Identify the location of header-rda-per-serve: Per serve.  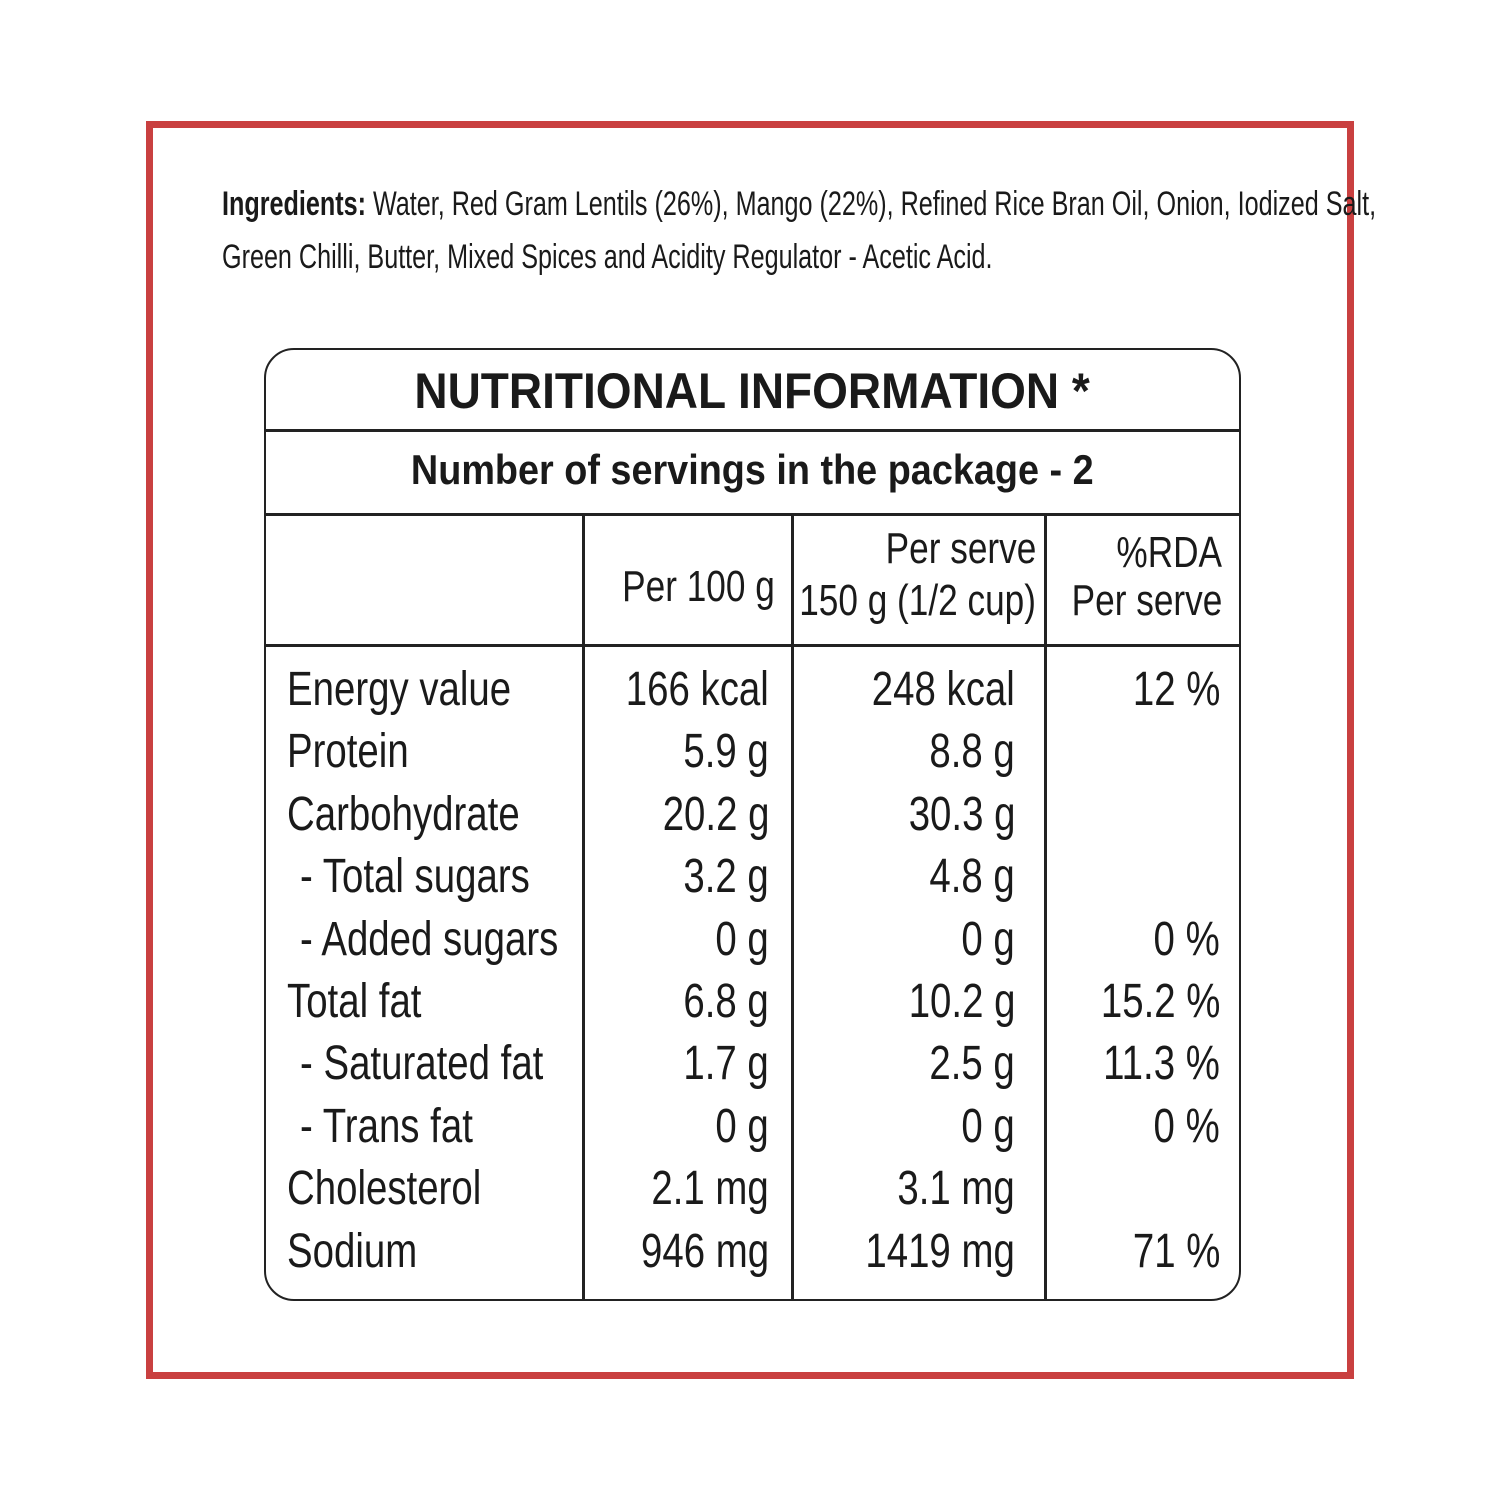
(1146, 600).